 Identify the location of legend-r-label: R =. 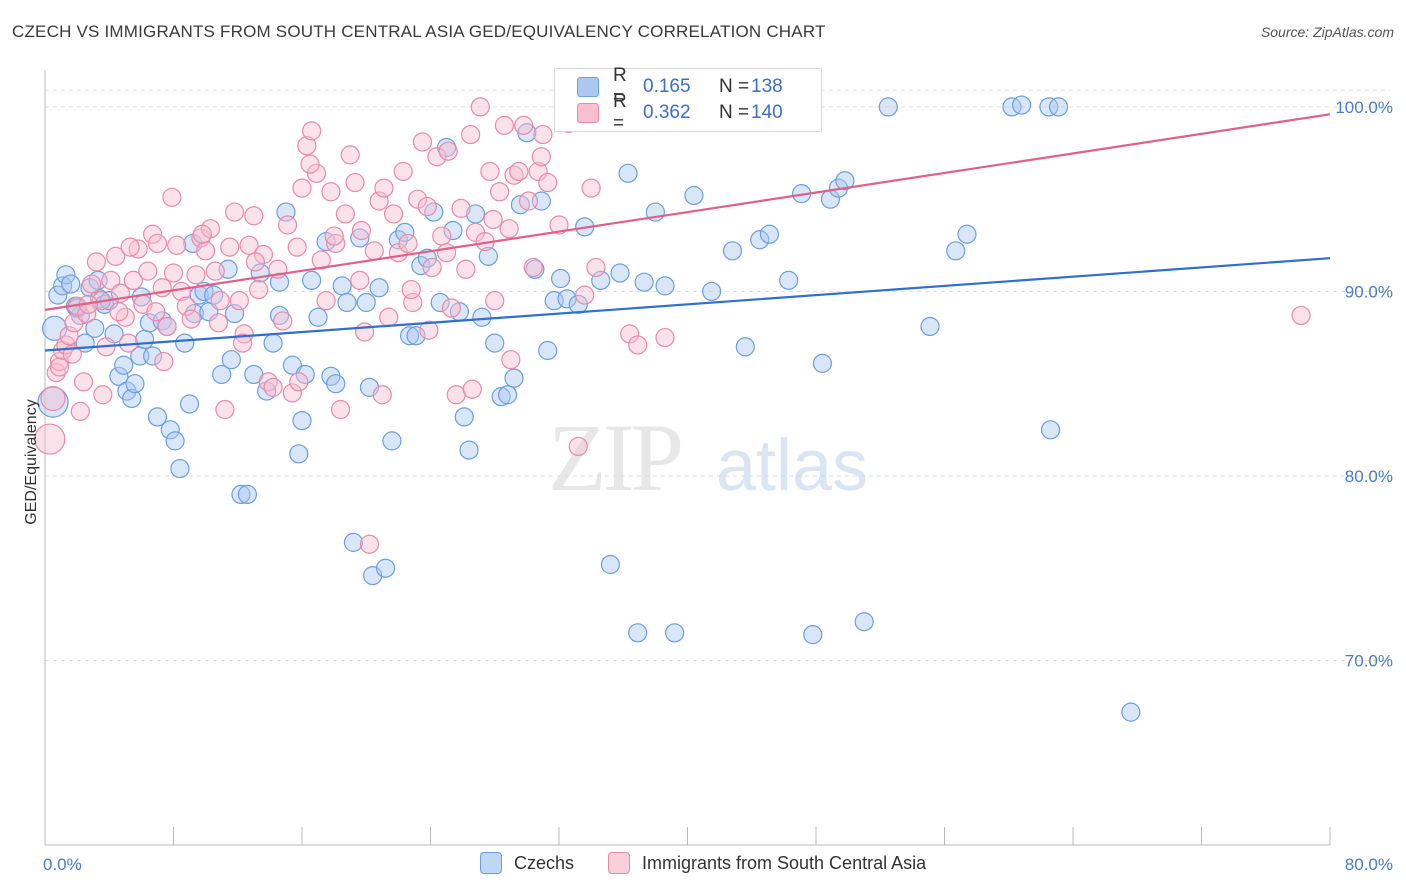
(620, 86).